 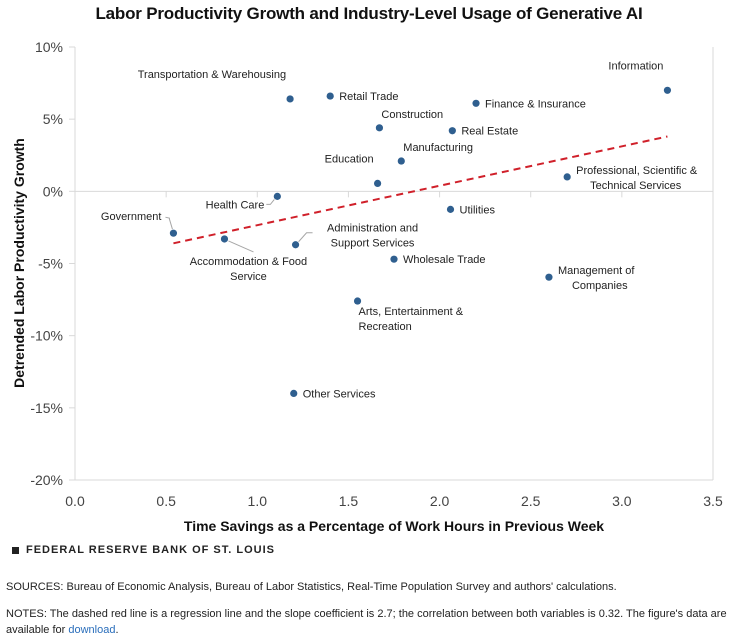 What do you see at coordinates (150, 550) in the screenshot?
I see `brand-name: FEDERAL RESERVE BANK OF ST. LOUIS` at bounding box center [150, 550].